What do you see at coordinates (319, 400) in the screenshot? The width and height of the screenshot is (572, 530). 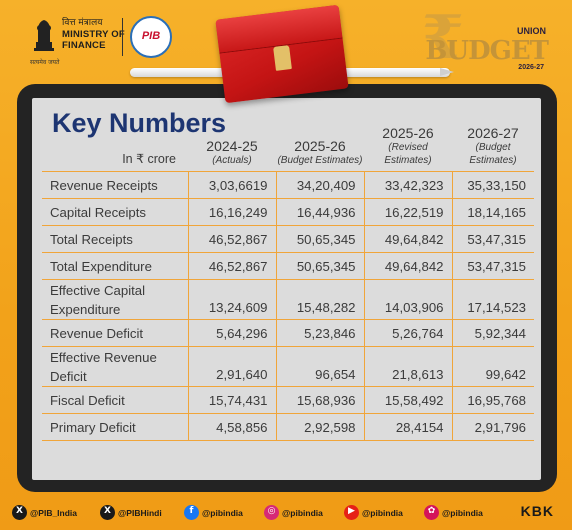 I see `table-cell: 15,68,936` at bounding box center [319, 400].